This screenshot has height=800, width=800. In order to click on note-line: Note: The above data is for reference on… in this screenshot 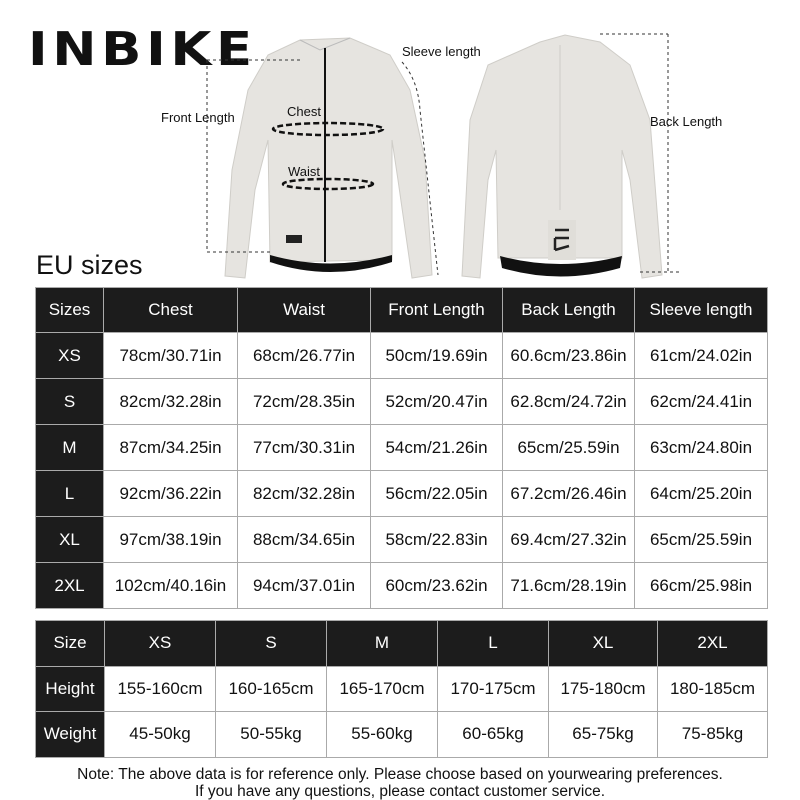, I will do `click(400, 774)`.